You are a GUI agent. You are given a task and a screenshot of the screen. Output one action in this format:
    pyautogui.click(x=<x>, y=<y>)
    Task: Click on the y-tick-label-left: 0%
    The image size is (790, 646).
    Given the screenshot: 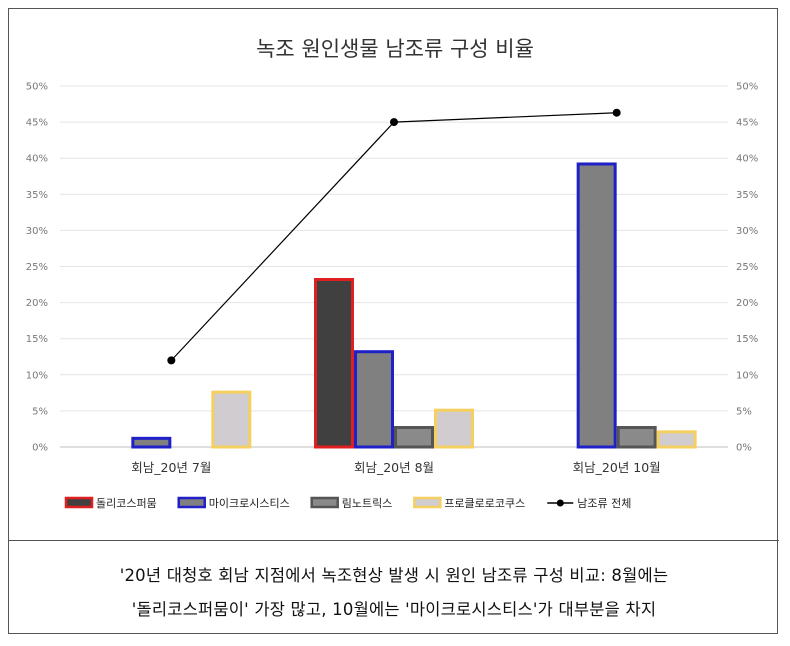 What is the action you would take?
    pyautogui.click(x=40, y=448)
    